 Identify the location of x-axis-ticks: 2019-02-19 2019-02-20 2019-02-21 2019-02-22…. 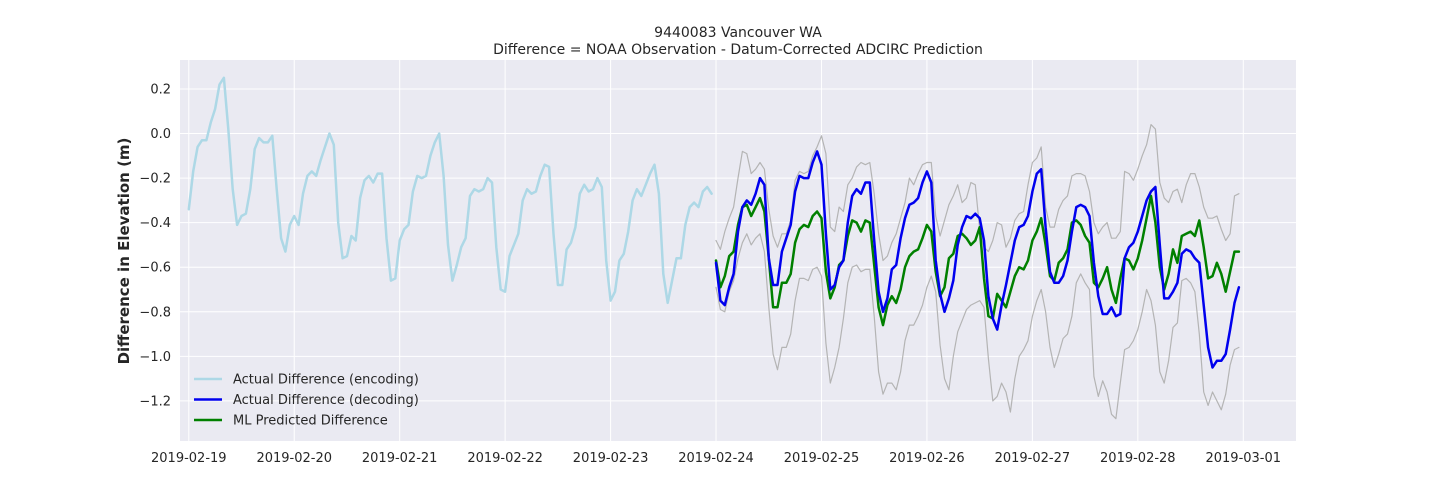
(716, 458).